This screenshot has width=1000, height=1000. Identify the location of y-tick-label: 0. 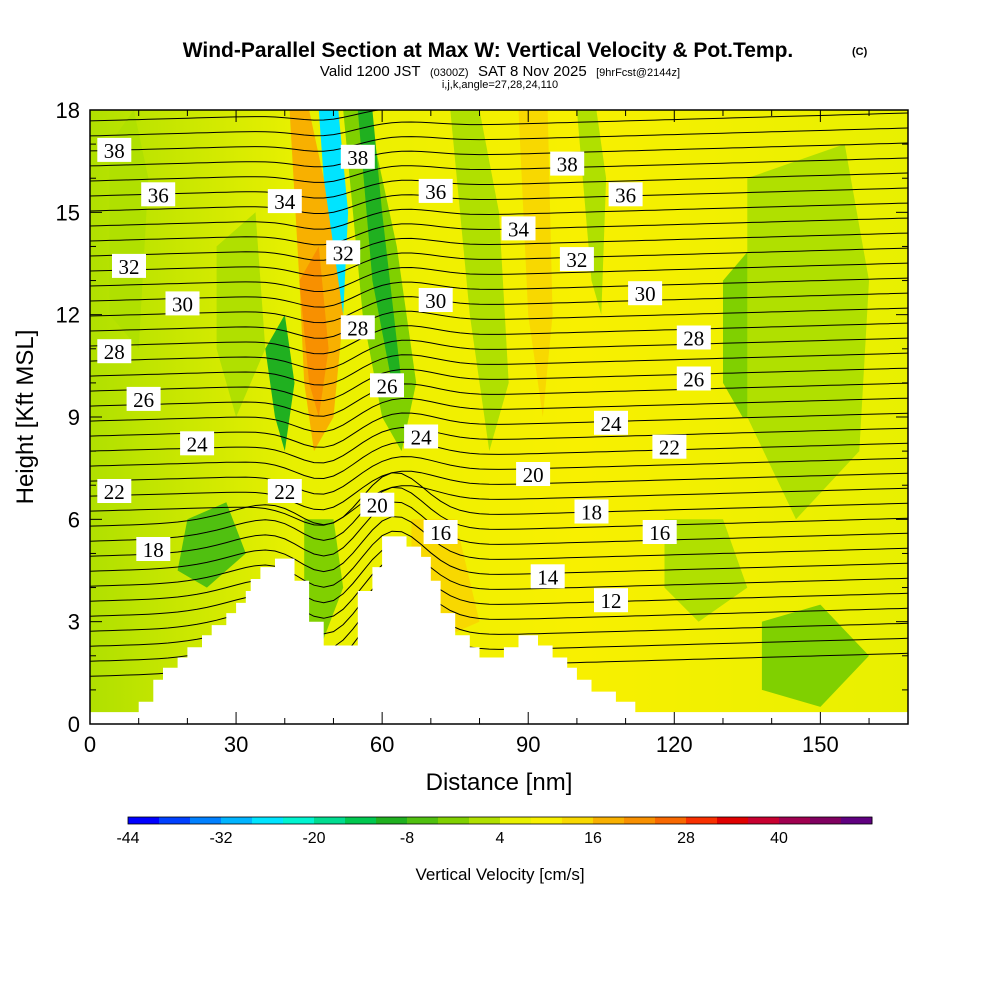
(74, 724).